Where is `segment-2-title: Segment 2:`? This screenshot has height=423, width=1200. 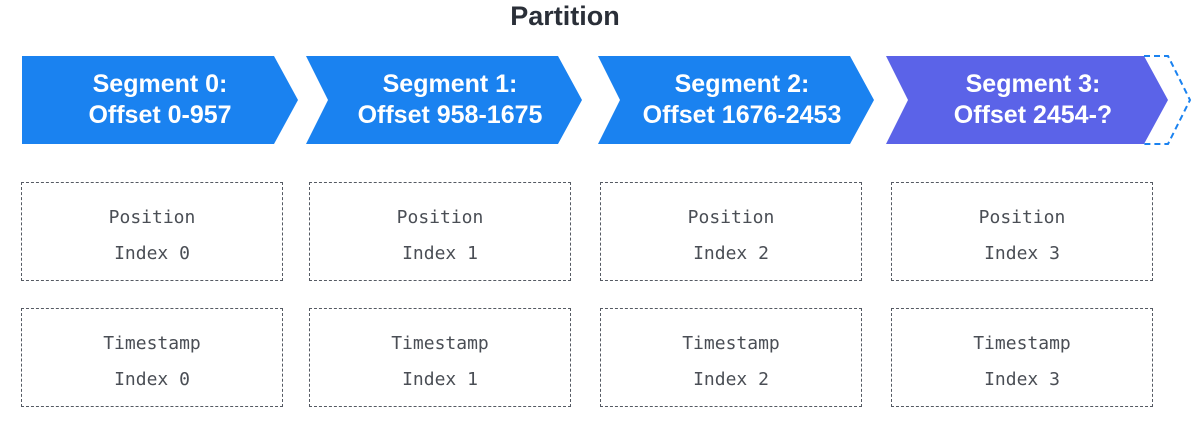
segment-2-title: Segment 2: is located at coordinates (742, 84).